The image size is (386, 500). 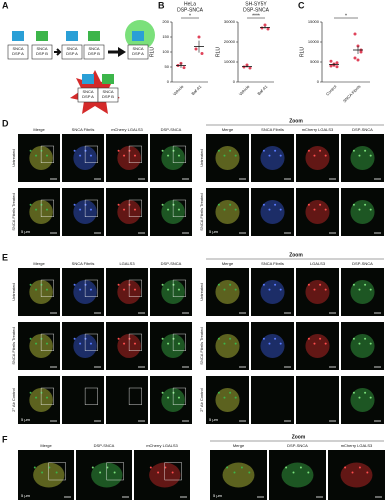 What do you see at coordinates (346, 16) in the screenshot?
I see `significance: *` at bounding box center [346, 16].